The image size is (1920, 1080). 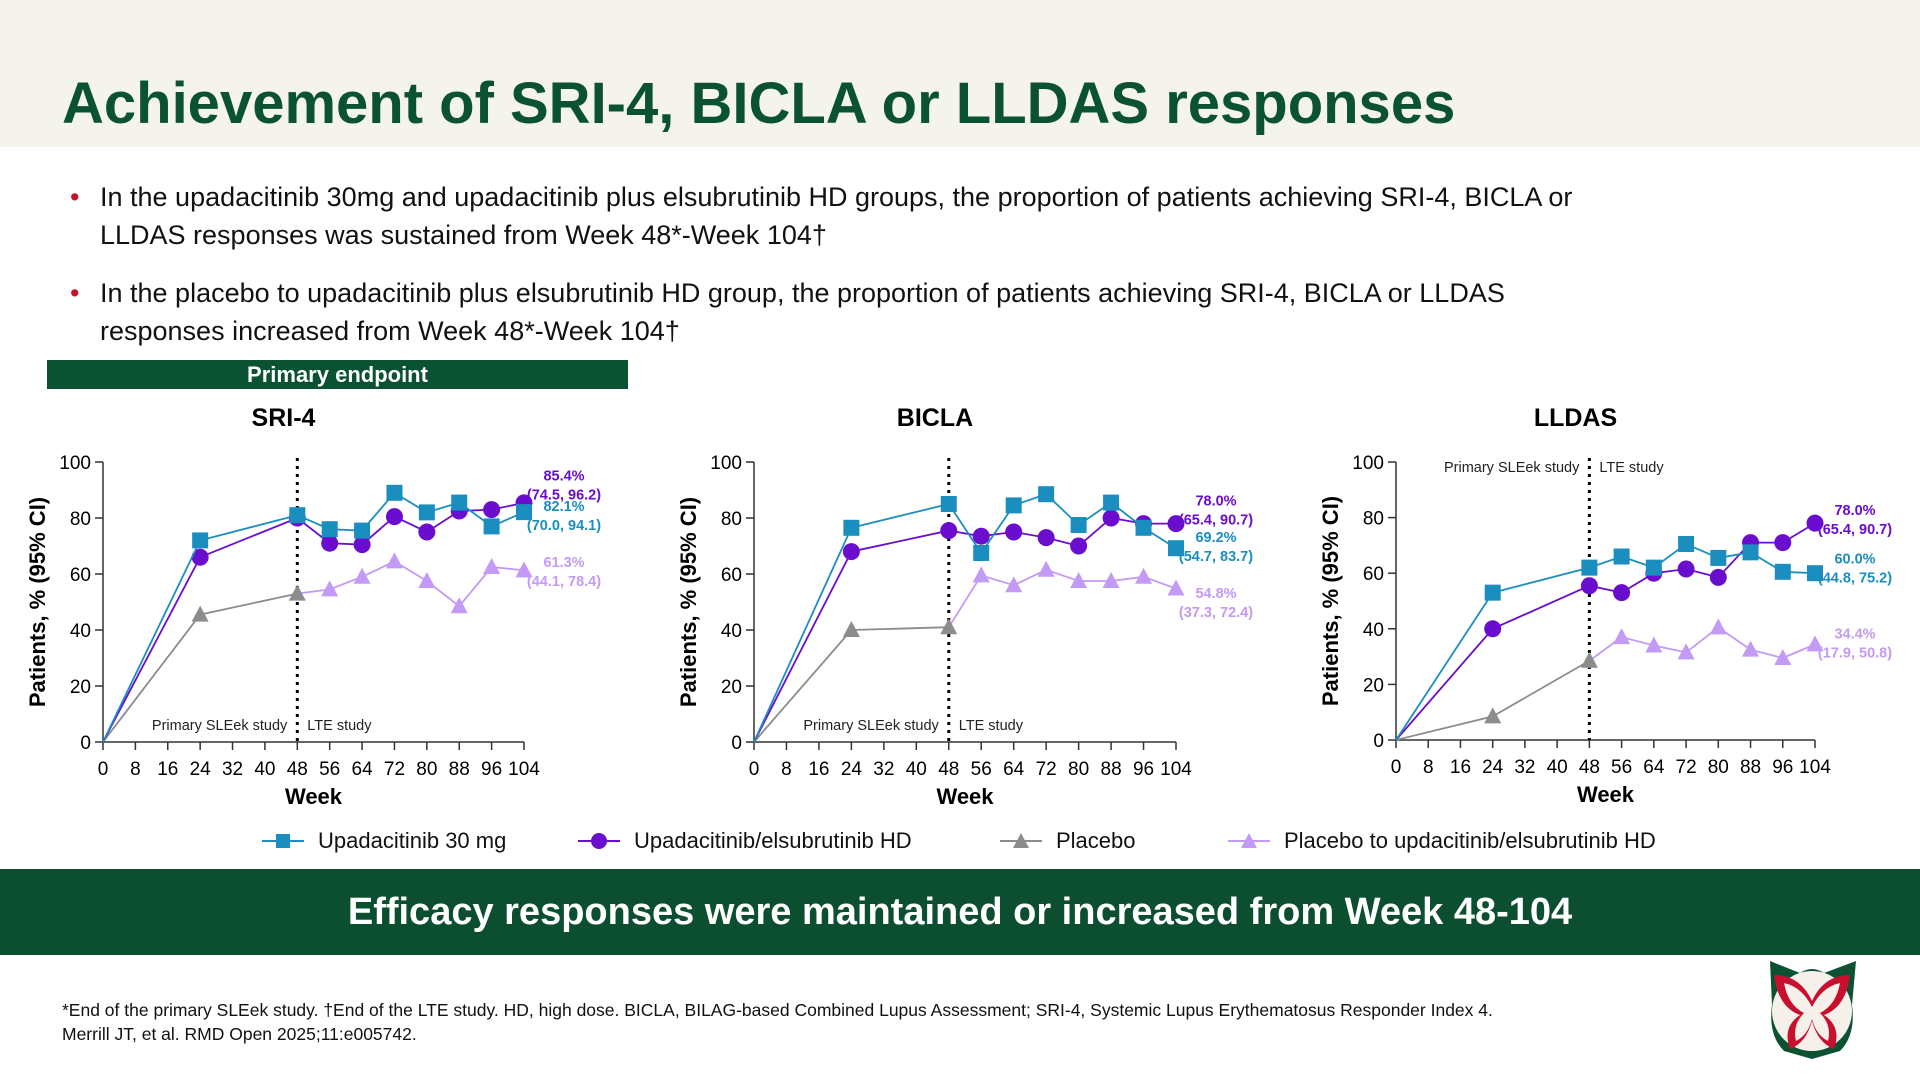 What do you see at coordinates (1575, 418) in the screenshot?
I see `chart-title: LLDAS` at bounding box center [1575, 418].